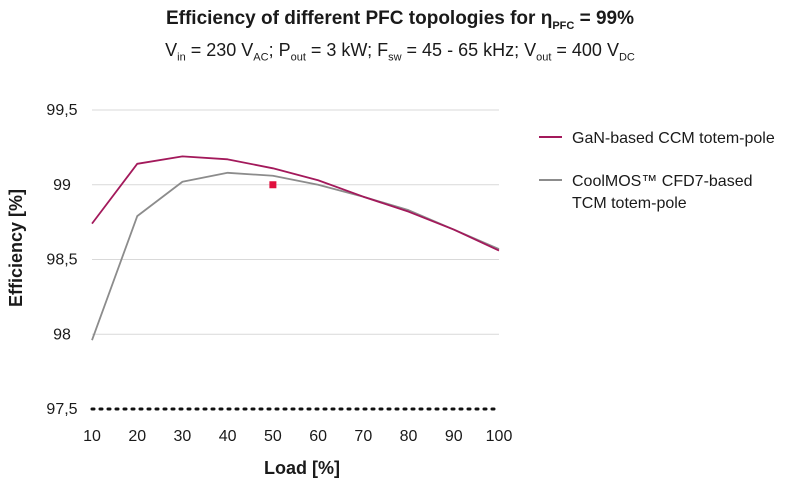  Describe the element at coordinates (295, 203) in the screenshot. I see `series-line` at that location.